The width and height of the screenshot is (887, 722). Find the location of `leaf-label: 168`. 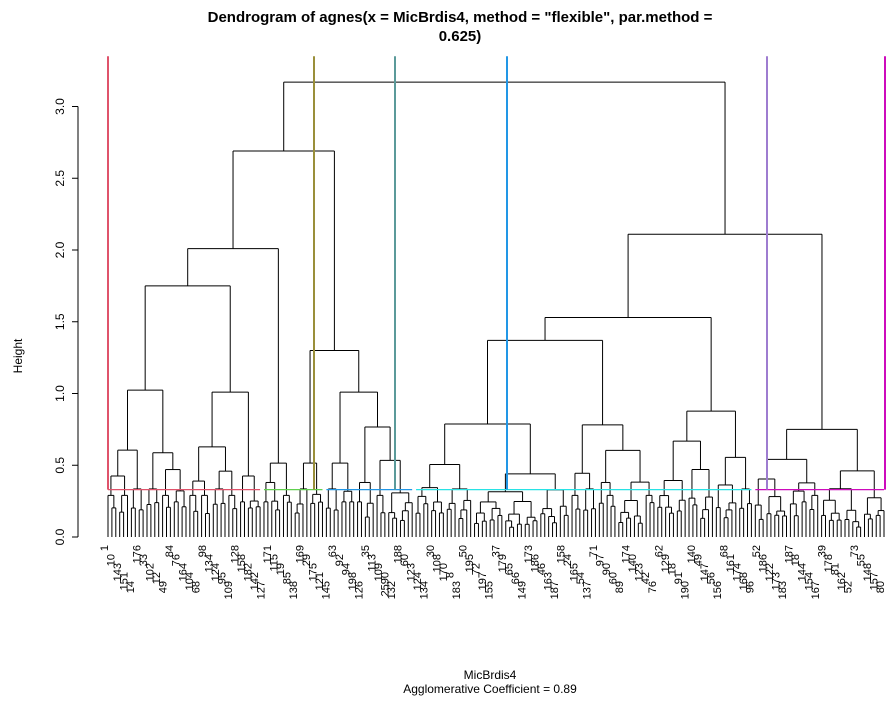

leaf-label: 168 is located at coordinates (744, 581).